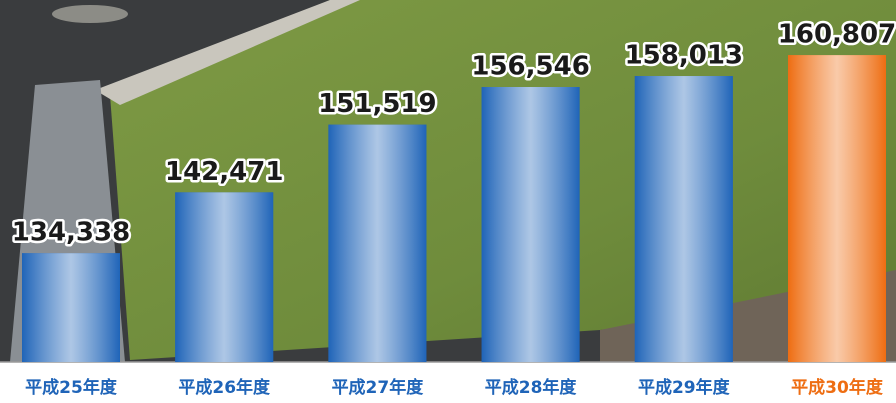 The height and width of the screenshot is (403, 896). Describe the element at coordinates (530, 67) in the screenshot. I see `value-label: 156,546` at that location.